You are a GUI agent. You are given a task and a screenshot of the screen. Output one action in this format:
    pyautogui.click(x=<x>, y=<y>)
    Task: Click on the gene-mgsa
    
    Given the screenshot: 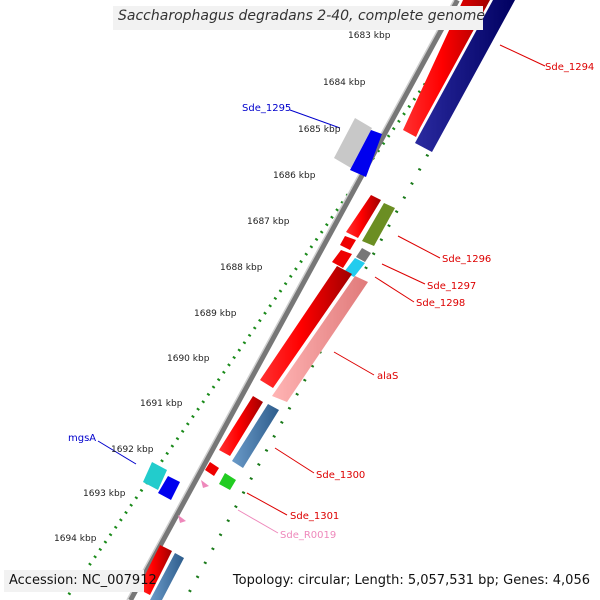 What is the action you would take?
    pyautogui.click(x=155, y=476)
    